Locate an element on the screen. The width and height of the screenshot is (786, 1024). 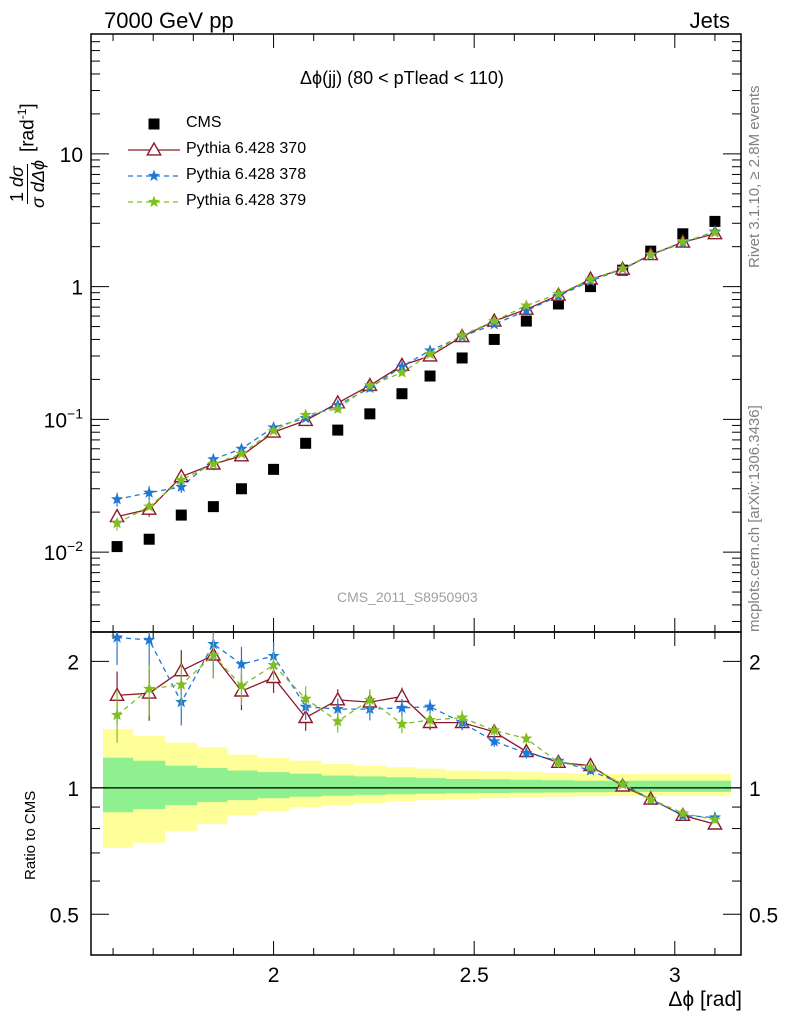
legend-label-p378: Pythia 6.428 378 is located at coordinates (246, 174).